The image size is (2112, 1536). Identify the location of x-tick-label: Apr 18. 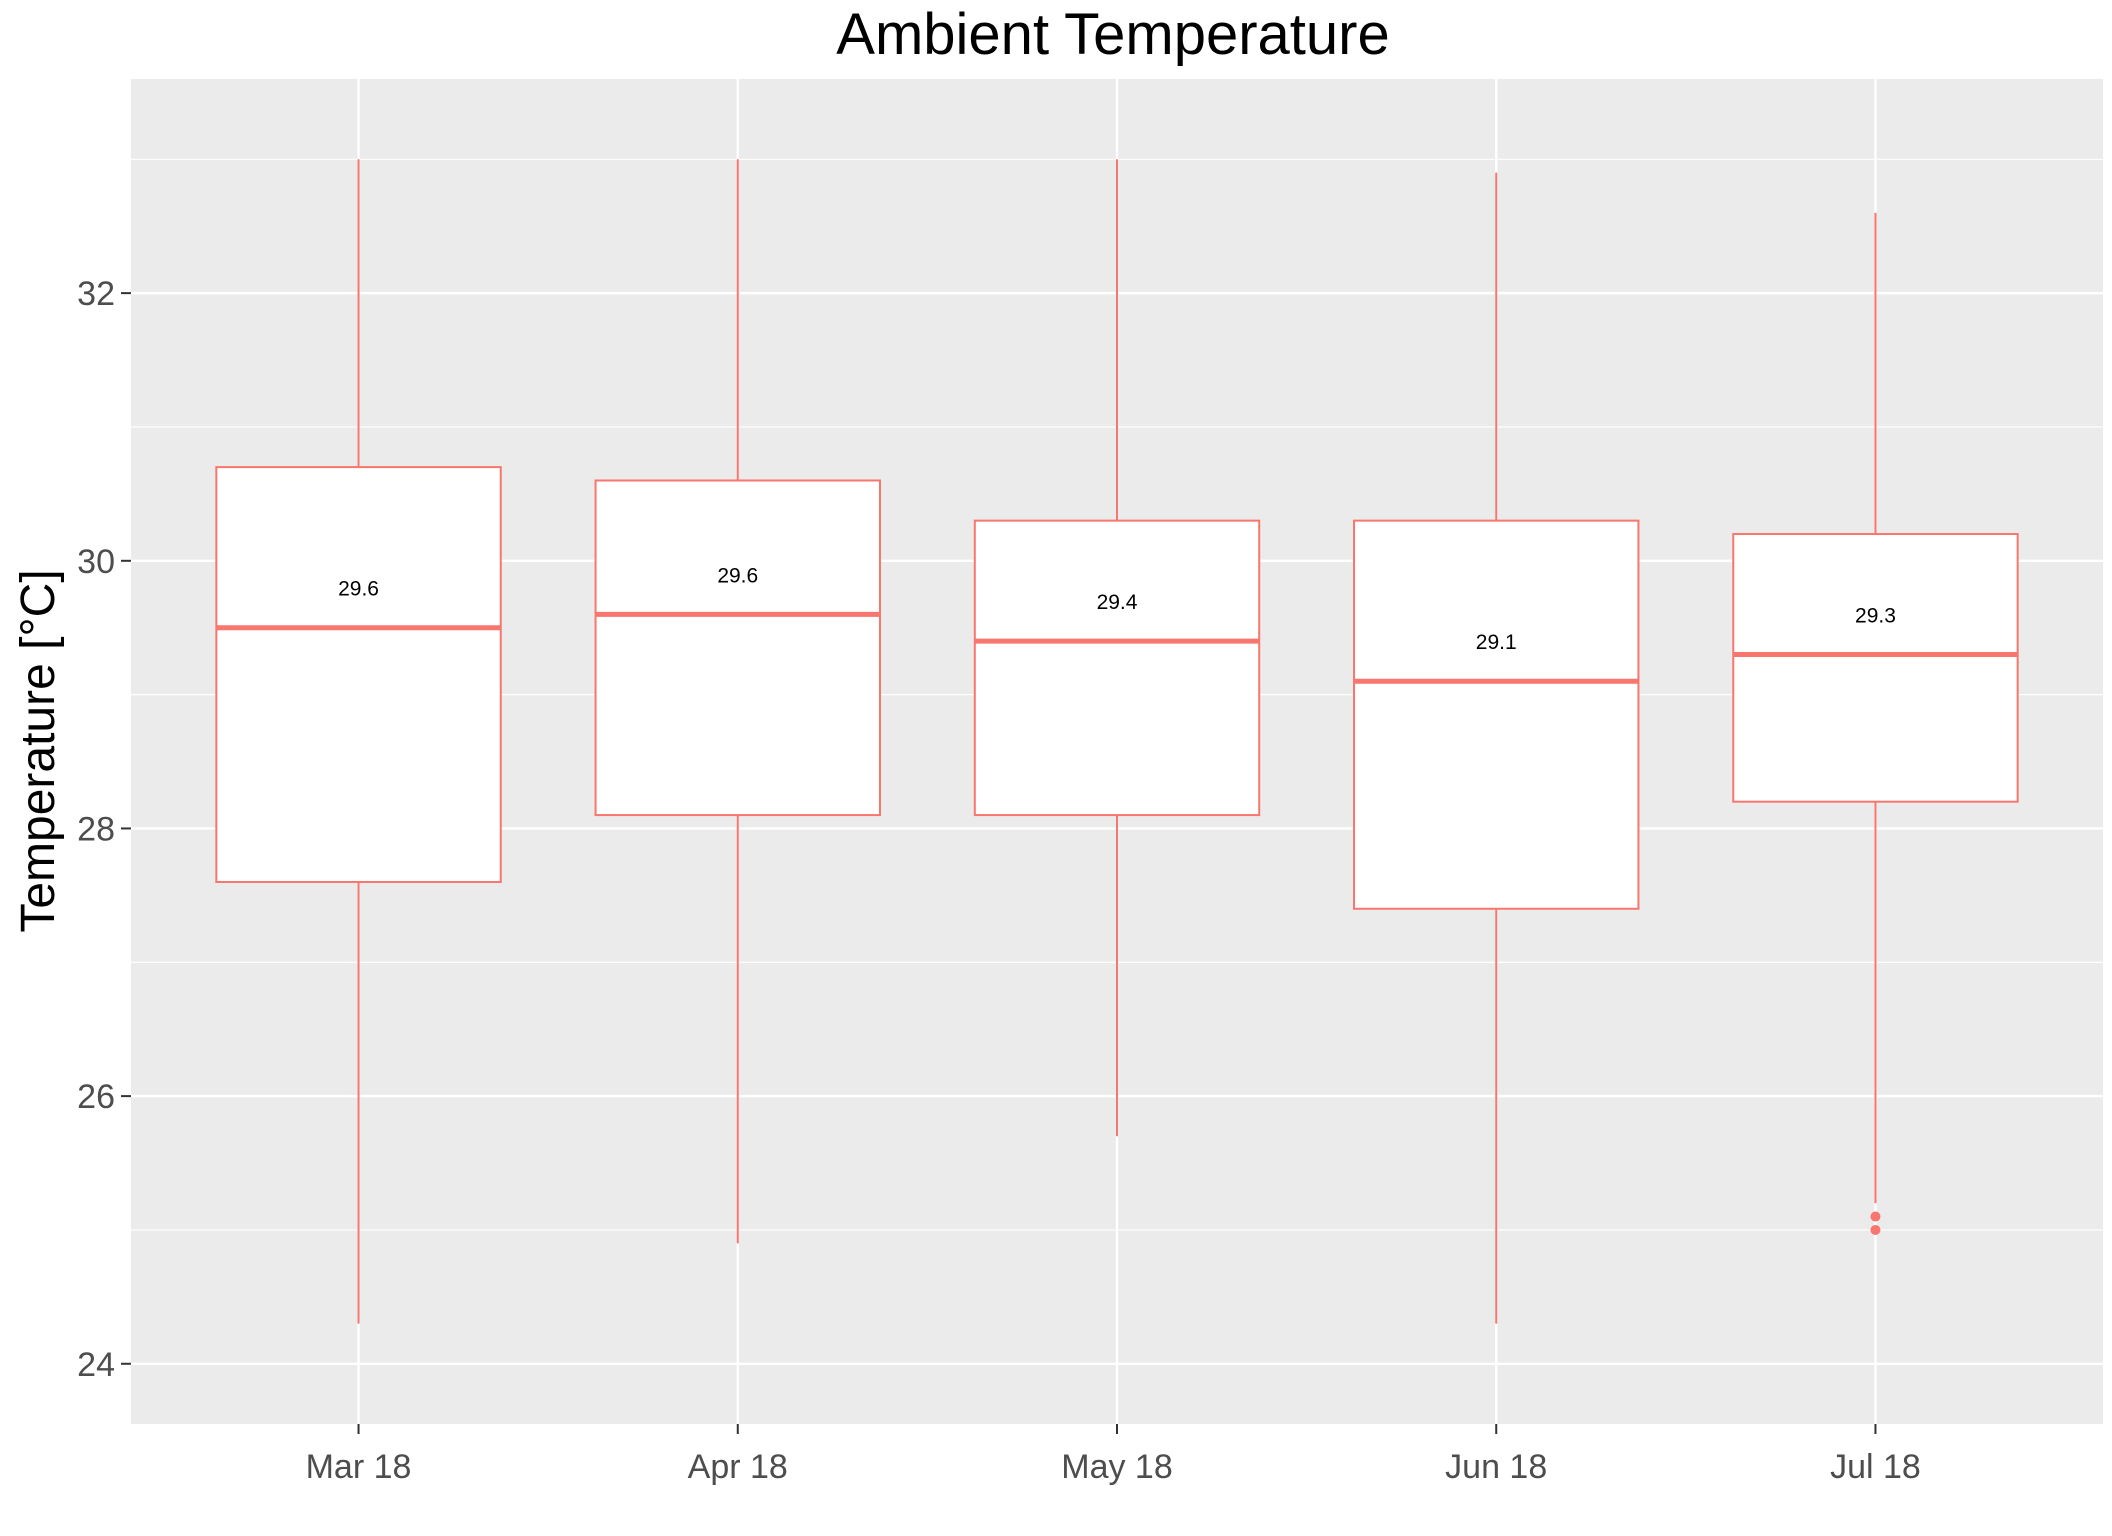
(738, 1467).